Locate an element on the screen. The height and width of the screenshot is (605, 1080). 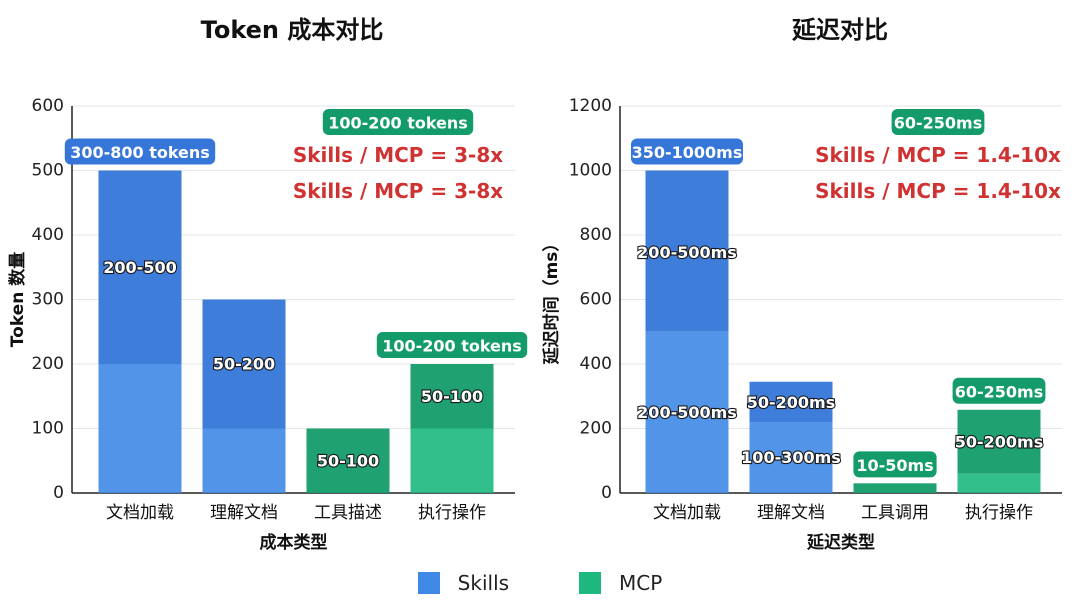
chart1-bar-label: 50-200 is located at coordinates (244, 364).